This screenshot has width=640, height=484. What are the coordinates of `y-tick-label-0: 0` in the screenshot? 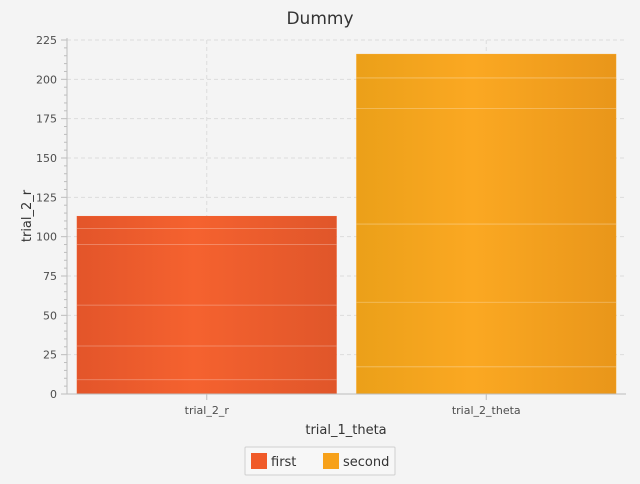 It's located at (53, 394).